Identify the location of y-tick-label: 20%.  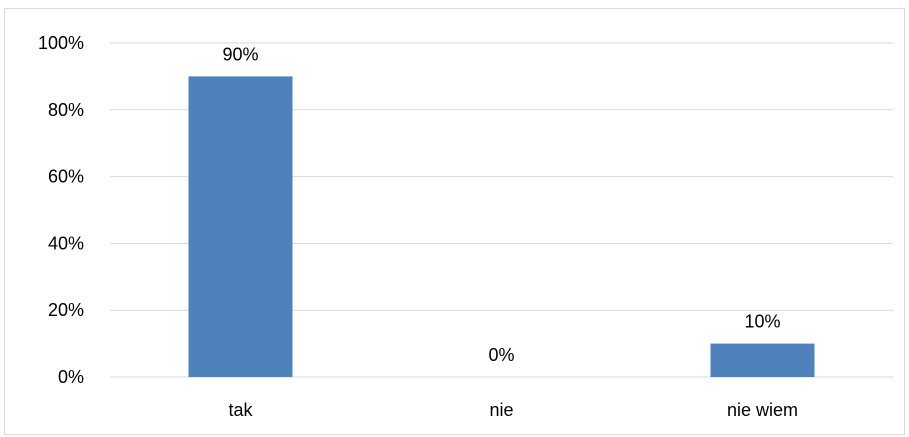
(66, 310).